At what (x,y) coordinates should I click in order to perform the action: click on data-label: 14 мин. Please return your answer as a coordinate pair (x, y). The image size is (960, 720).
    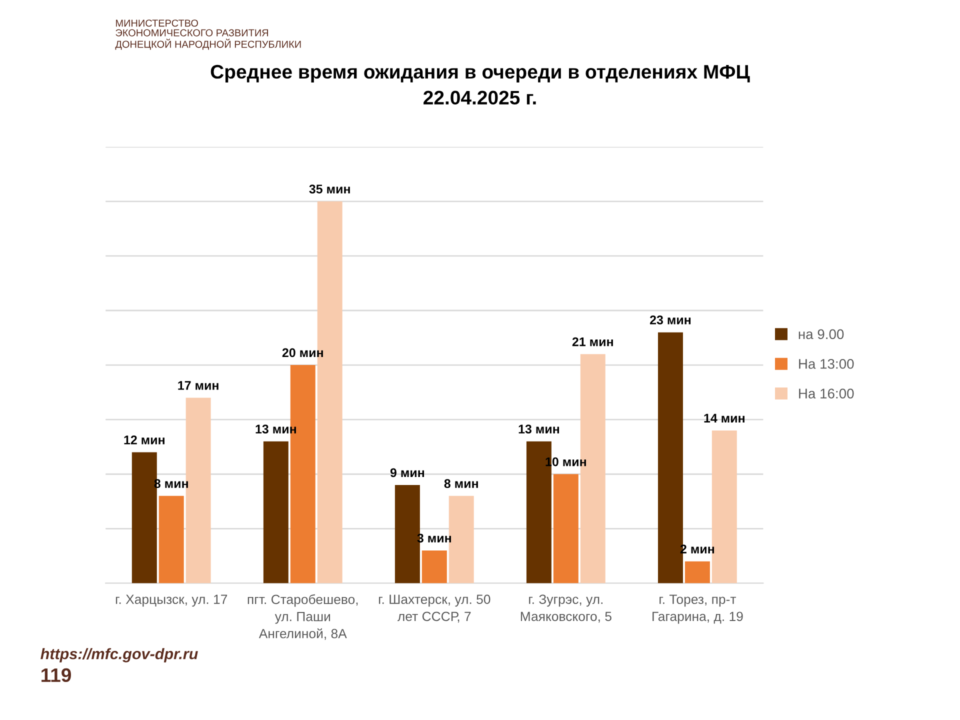
    Looking at the image, I should click on (724, 418).